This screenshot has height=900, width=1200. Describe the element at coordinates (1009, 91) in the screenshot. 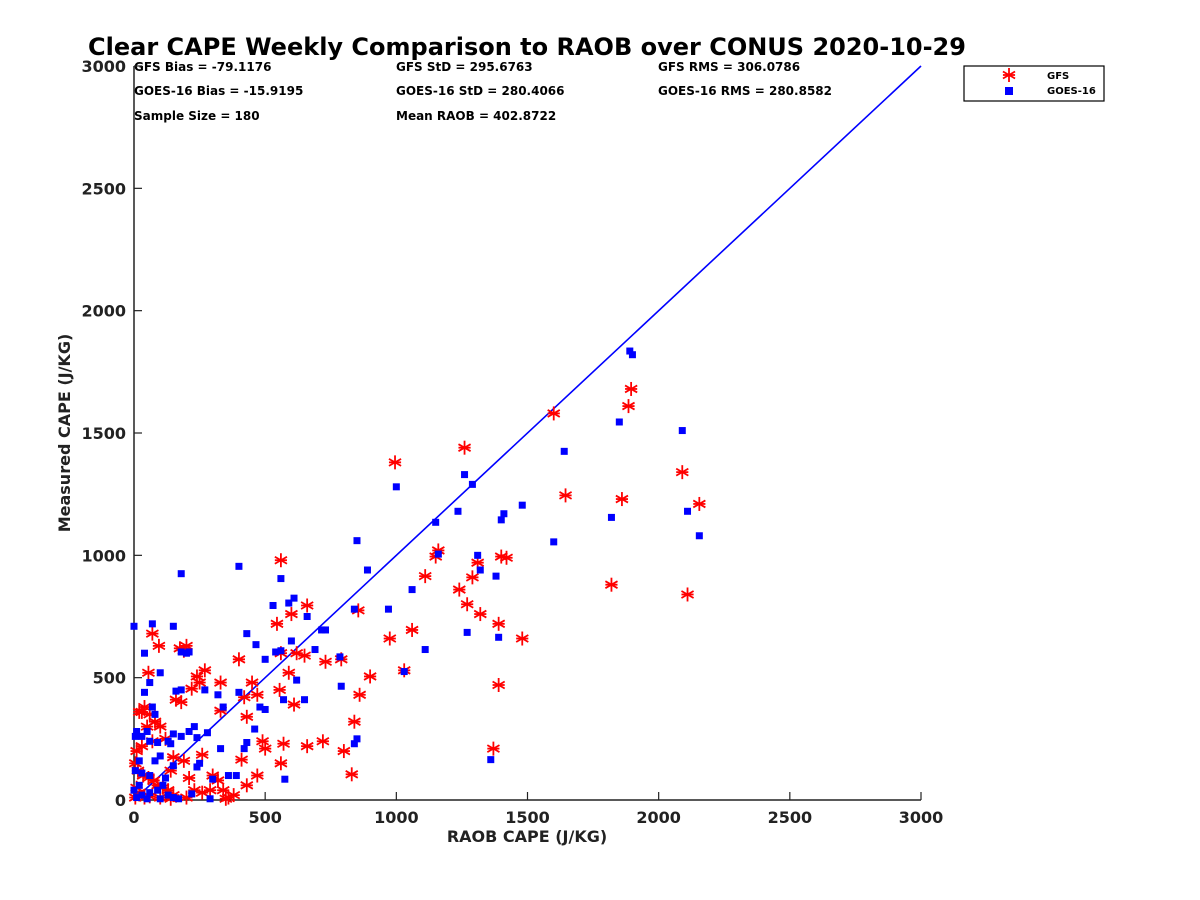

I see `legend-goes-16-marker` at that location.